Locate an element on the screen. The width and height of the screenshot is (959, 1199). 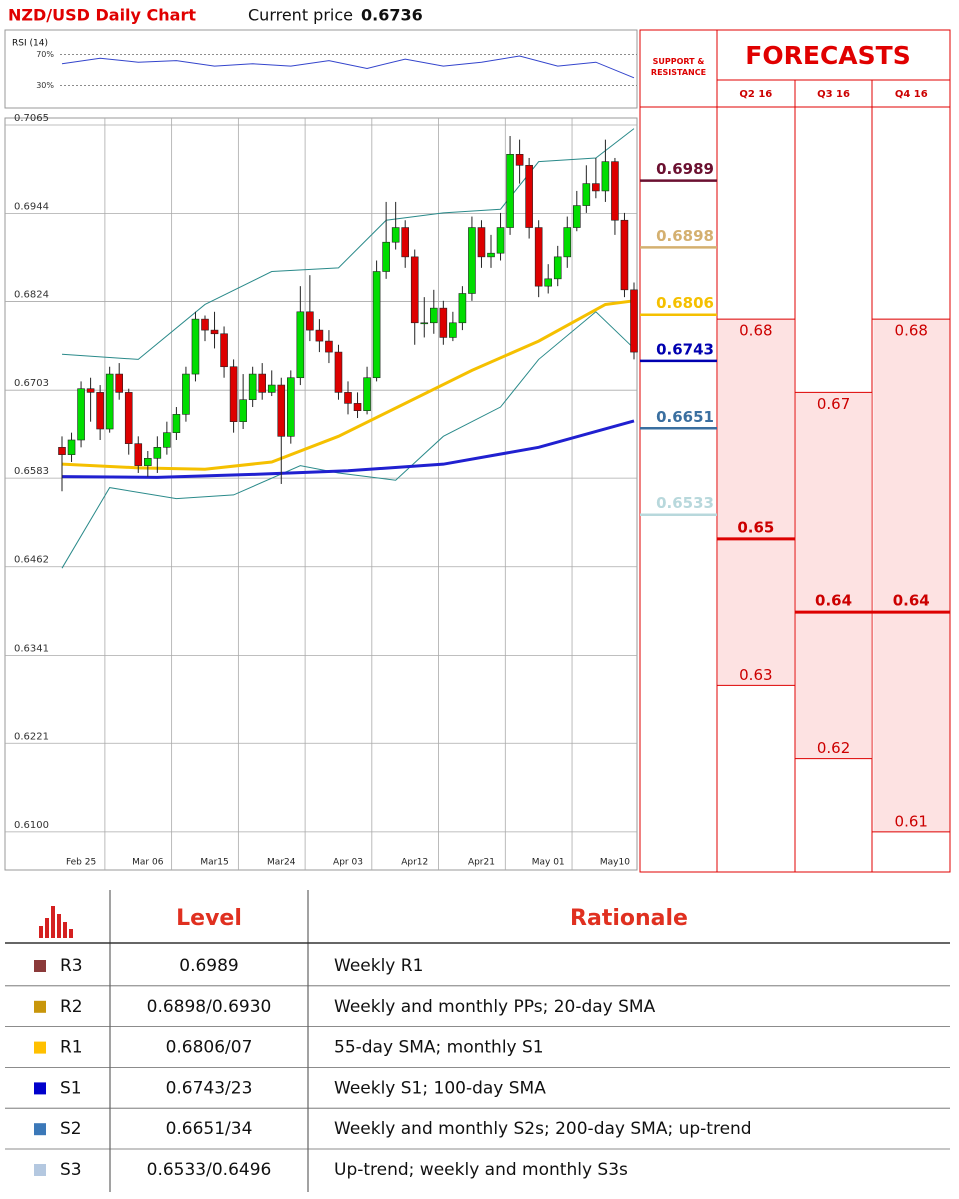
x-tick-label: Apr 03 is located at coordinates (348, 863).